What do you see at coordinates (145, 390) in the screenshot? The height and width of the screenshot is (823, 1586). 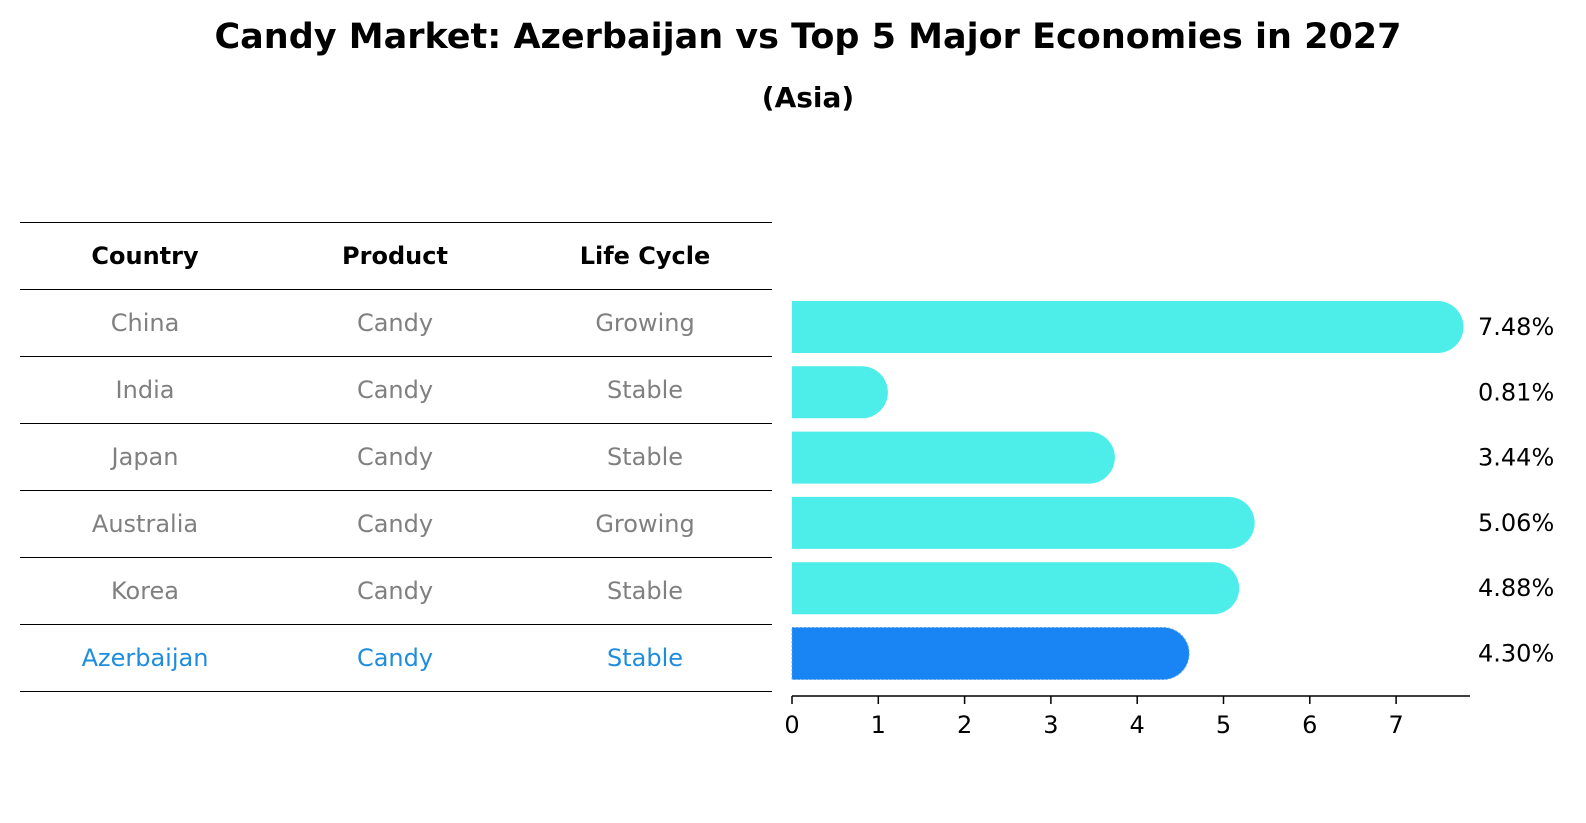 I see `cell-country: India` at bounding box center [145, 390].